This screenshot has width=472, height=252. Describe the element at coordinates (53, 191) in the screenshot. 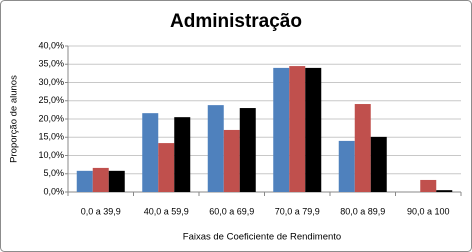

I see `y-tick-label: 0,0%` at that location.